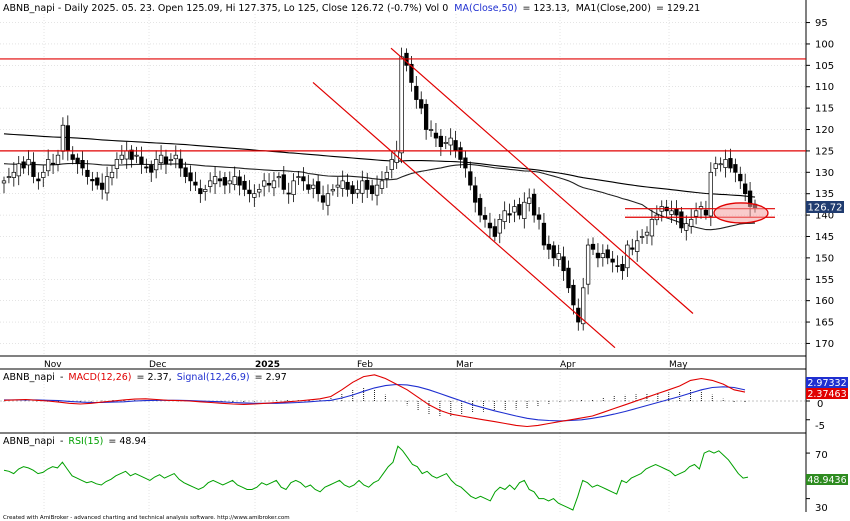 The width and height of the screenshot is (850, 521). I want to click on x-label-may: May, so click(678, 365).